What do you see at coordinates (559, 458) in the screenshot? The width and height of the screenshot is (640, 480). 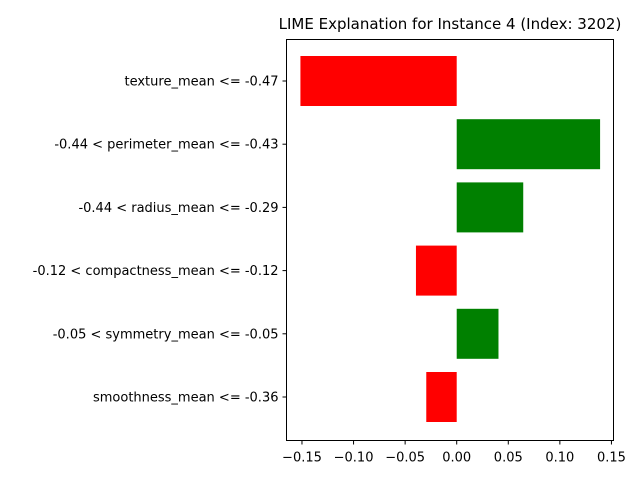 I see `x-tick-label: 0.10` at bounding box center [559, 458].